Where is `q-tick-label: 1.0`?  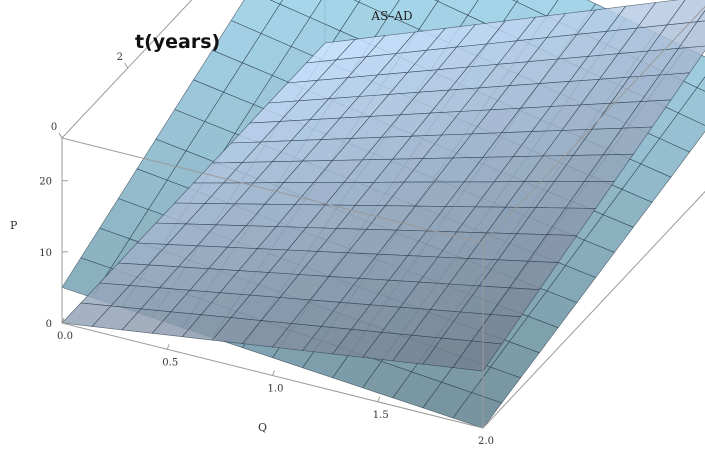 q-tick-label: 1.0 is located at coordinates (276, 389).